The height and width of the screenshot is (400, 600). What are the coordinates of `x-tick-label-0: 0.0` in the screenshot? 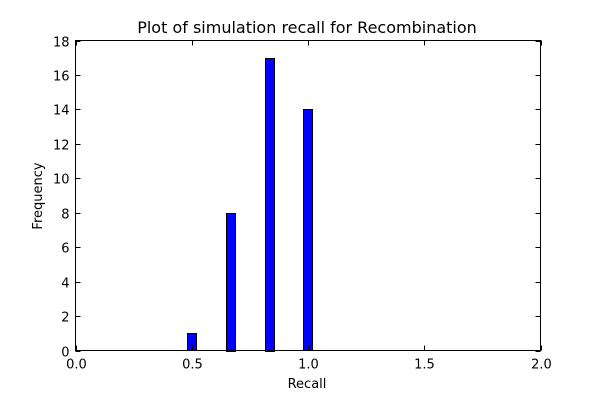 It's located at (76, 365).